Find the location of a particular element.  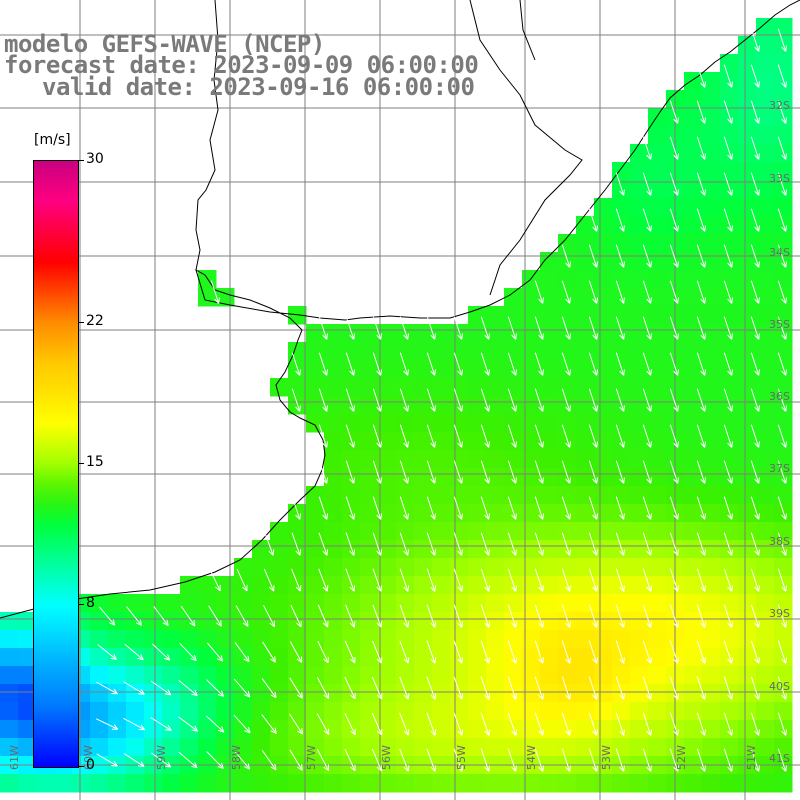

border-line is located at coordinates (526, 148).